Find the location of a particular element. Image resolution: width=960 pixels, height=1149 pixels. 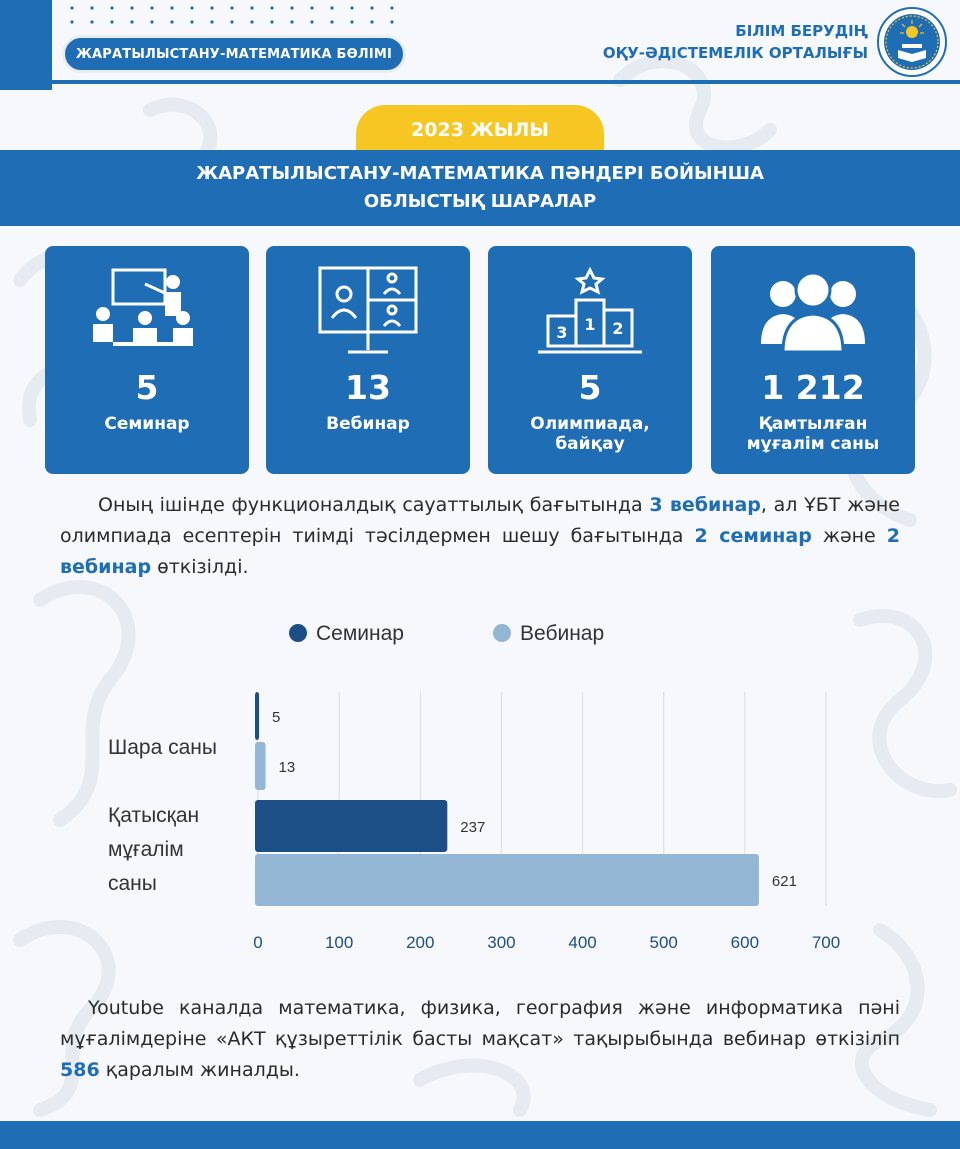

category-label-1-1: мұғалім is located at coordinates (146, 849).